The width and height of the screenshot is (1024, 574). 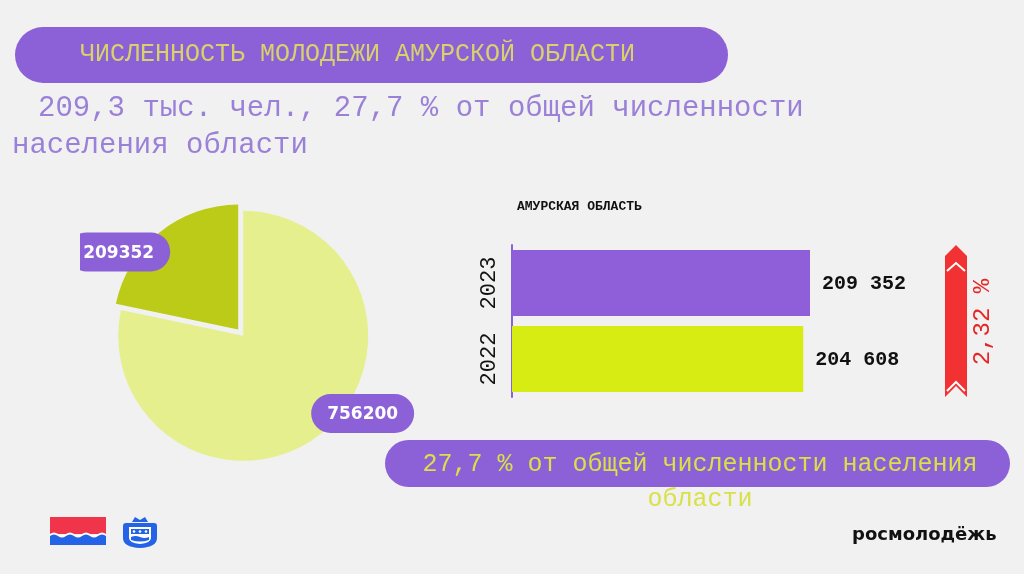 What do you see at coordinates (363, 413) in the screenshot?
I see `data-label: 756200` at bounding box center [363, 413].